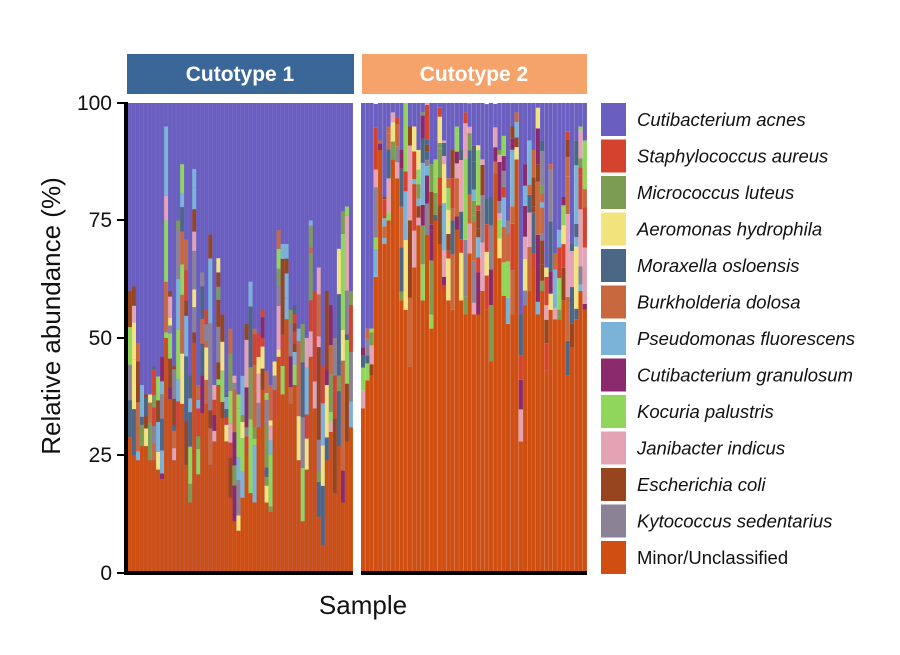  I want to click on legend-item: Micrococcus luteus, so click(697, 192).